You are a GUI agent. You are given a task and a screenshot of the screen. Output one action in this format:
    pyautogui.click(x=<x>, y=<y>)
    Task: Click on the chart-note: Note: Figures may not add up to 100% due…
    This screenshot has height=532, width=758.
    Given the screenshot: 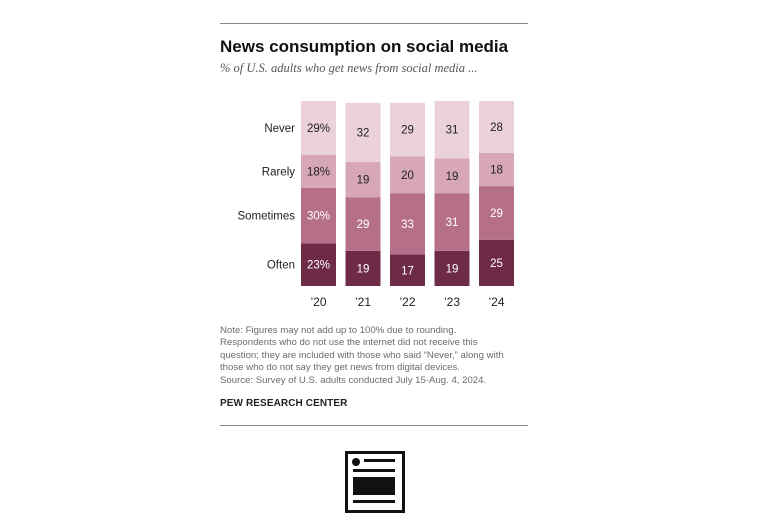 What is the action you would take?
    pyautogui.click(x=380, y=356)
    